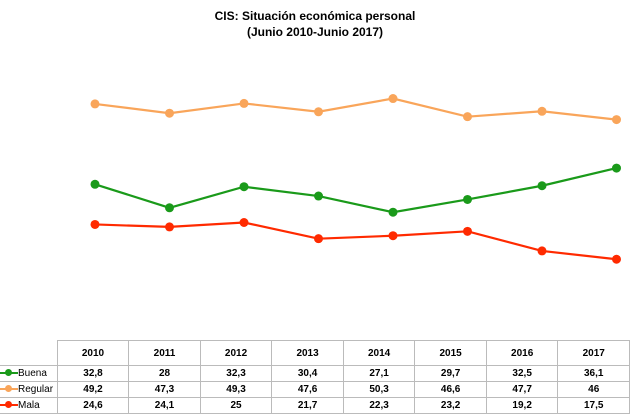 Image resolution: width=630 pixels, height=420 pixels. I want to click on legend-entry: Mala, so click(29, 405).